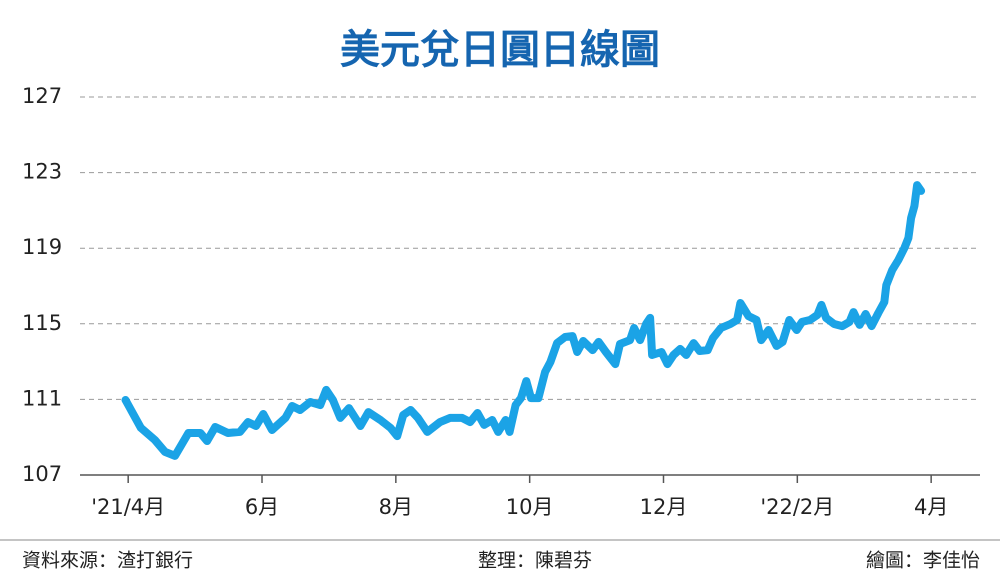 This screenshot has height=588, width=1000. Describe the element at coordinates (42, 474) in the screenshot. I see `y-tick-label: 107` at that location.